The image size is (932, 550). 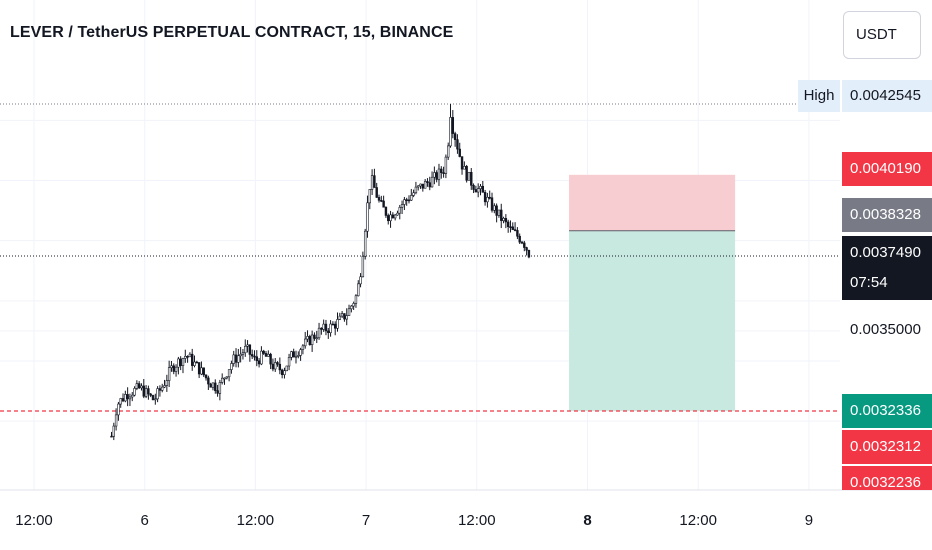 What do you see at coordinates (869, 282) in the screenshot?
I see `countdown-label: 07:54` at bounding box center [869, 282].